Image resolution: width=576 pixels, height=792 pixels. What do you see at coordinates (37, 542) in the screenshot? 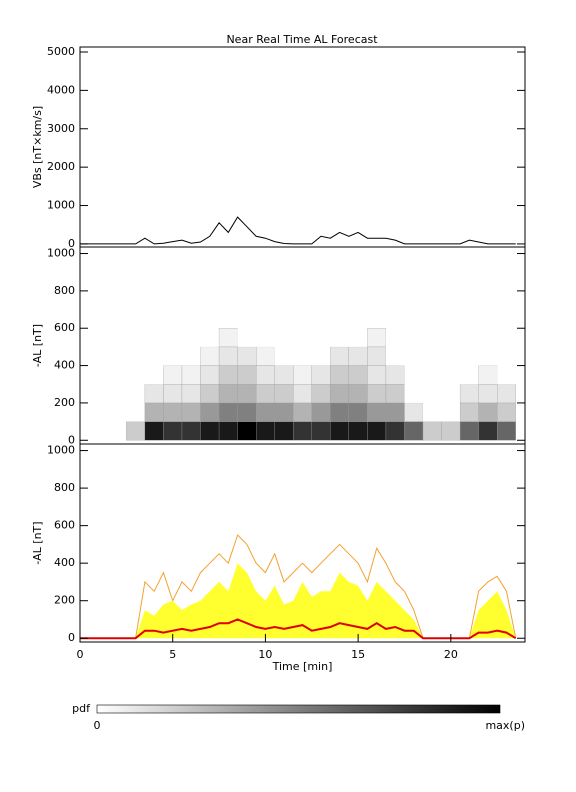
I see `y-axis-label: -AL [nT]` at bounding box center [37, 542].